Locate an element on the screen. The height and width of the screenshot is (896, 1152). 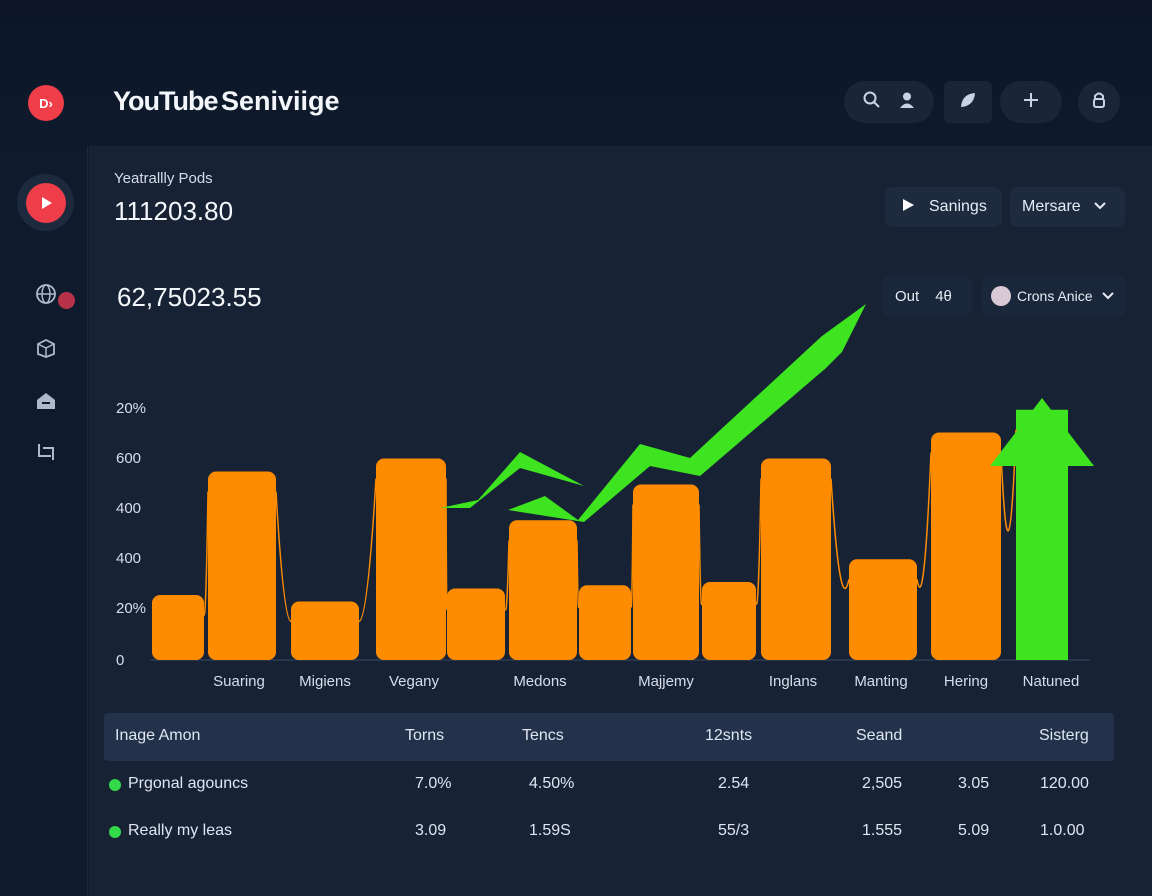
globe-icon is located at coordinates (46, 296).